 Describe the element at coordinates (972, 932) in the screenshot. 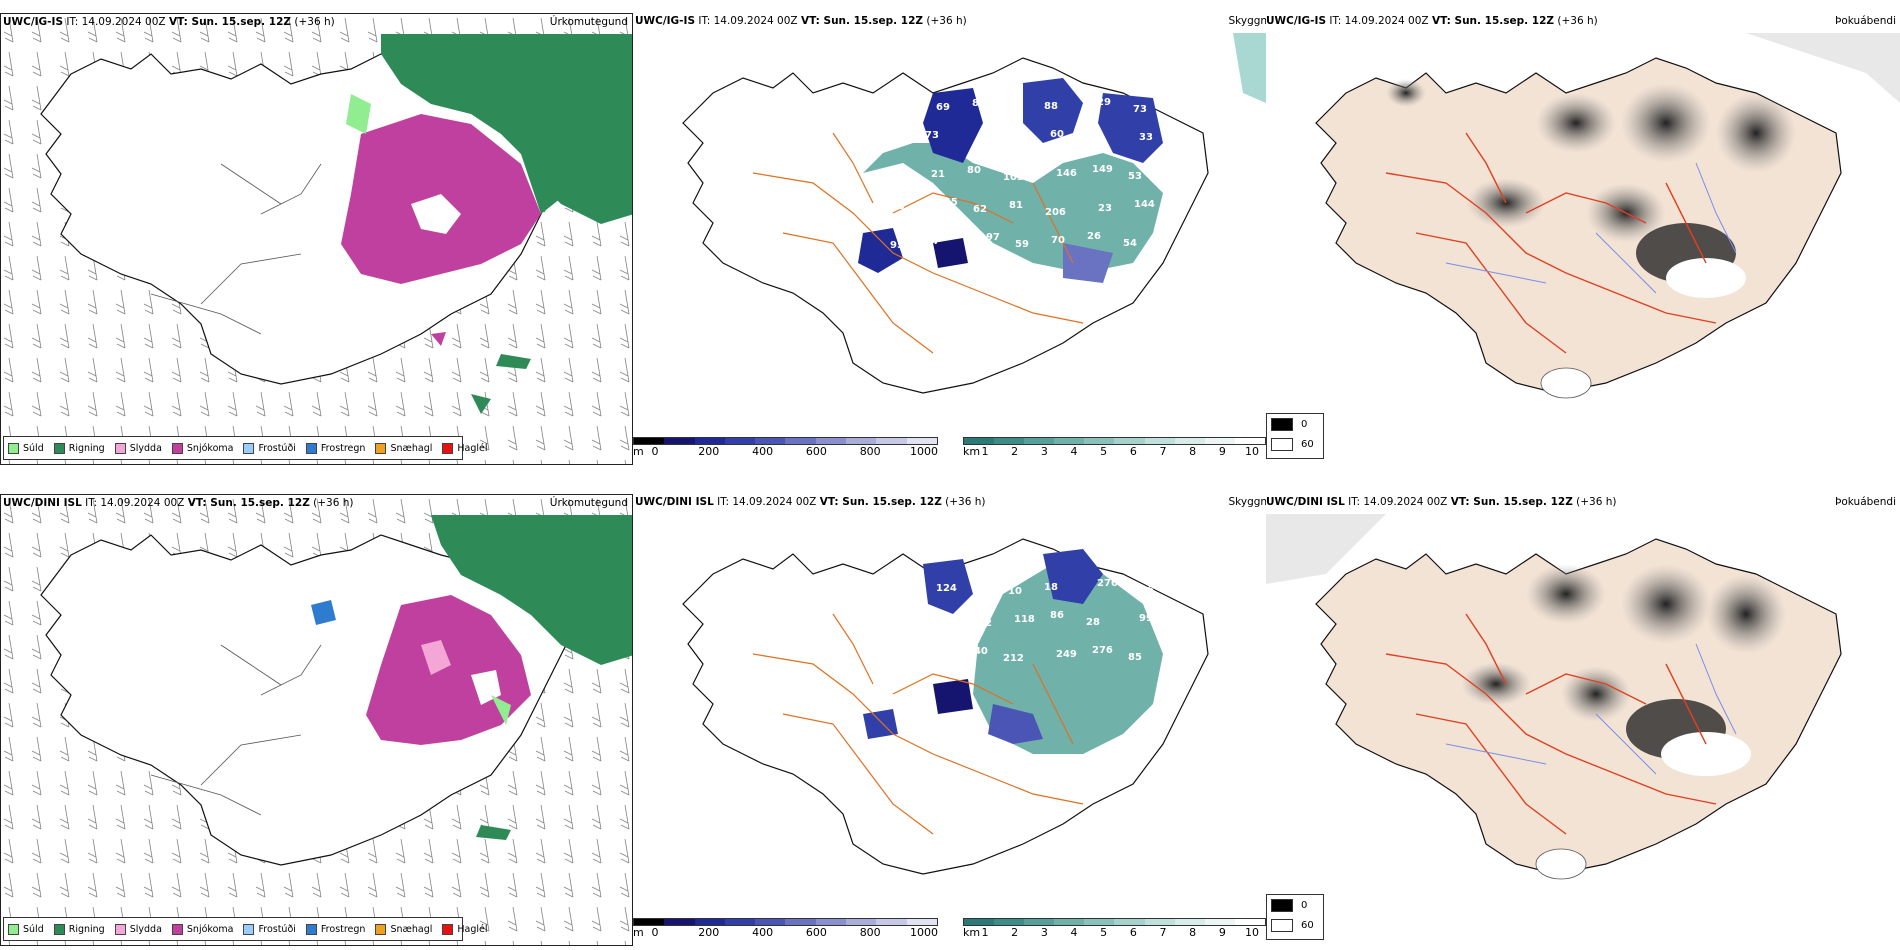

I see `colorbar-unit: km` at that location.